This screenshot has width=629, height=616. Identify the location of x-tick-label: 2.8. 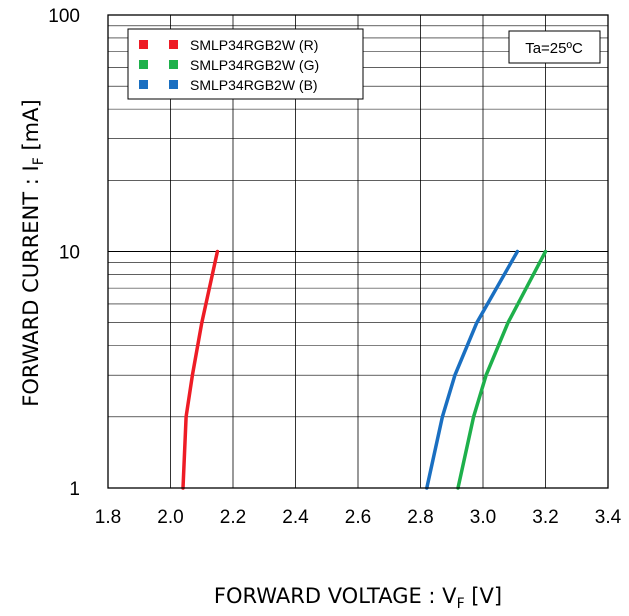
(420, 517).